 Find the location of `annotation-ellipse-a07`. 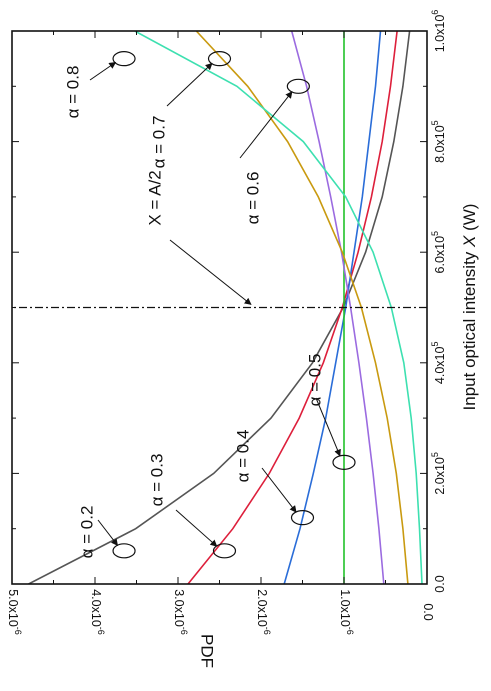

annotation-ellipse-a07 is located at coordinates (219, 59).